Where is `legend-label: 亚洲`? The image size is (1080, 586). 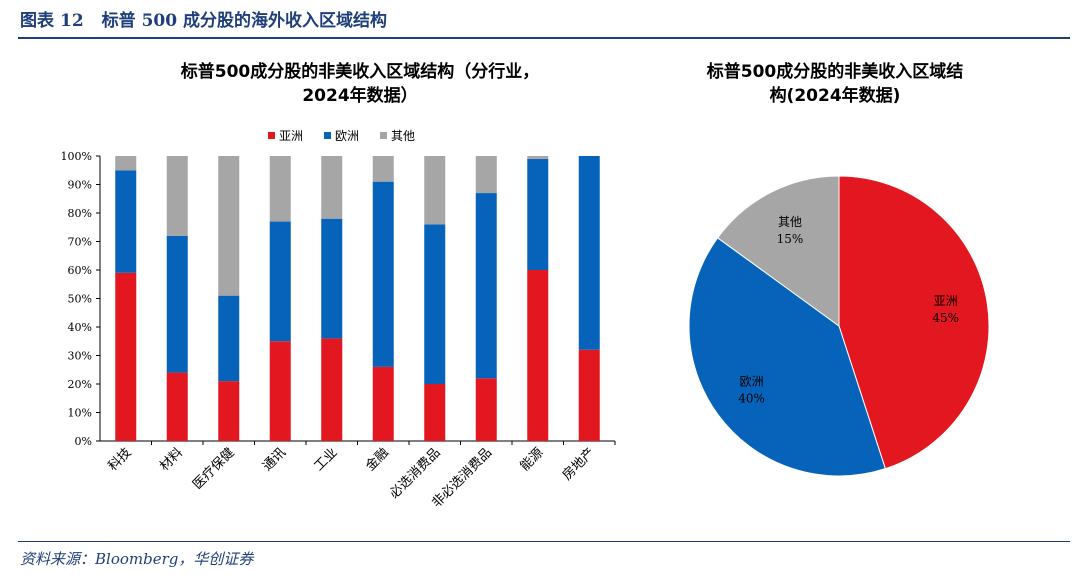
legend-label: 亚洲 is located at coordinates (291, 136).